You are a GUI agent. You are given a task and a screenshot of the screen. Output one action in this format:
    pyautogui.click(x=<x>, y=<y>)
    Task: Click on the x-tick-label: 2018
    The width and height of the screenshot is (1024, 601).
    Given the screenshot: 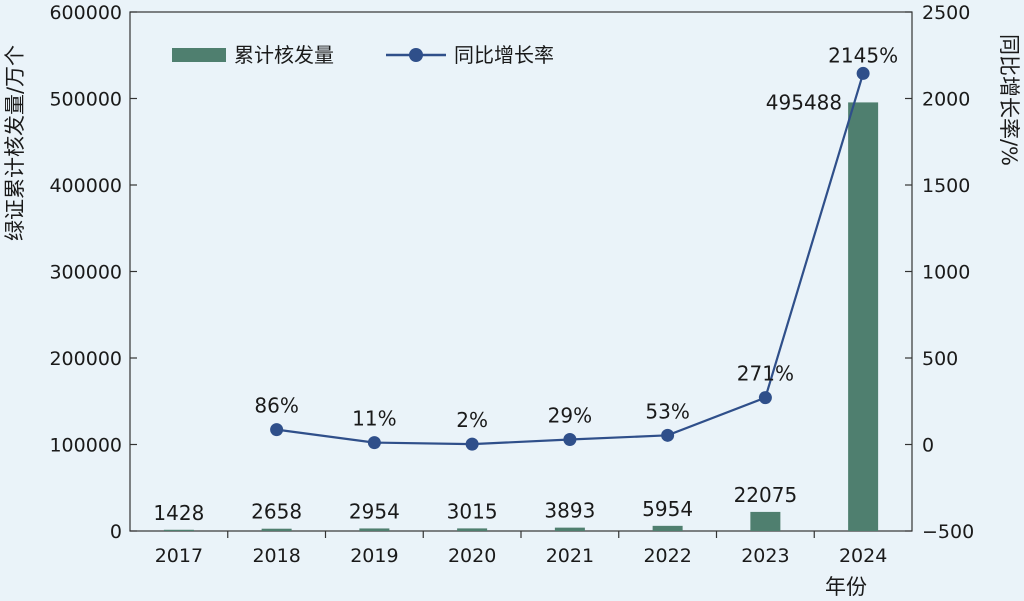 What is the action you would take?
    pyautogui.click(x=276, y=556)
    